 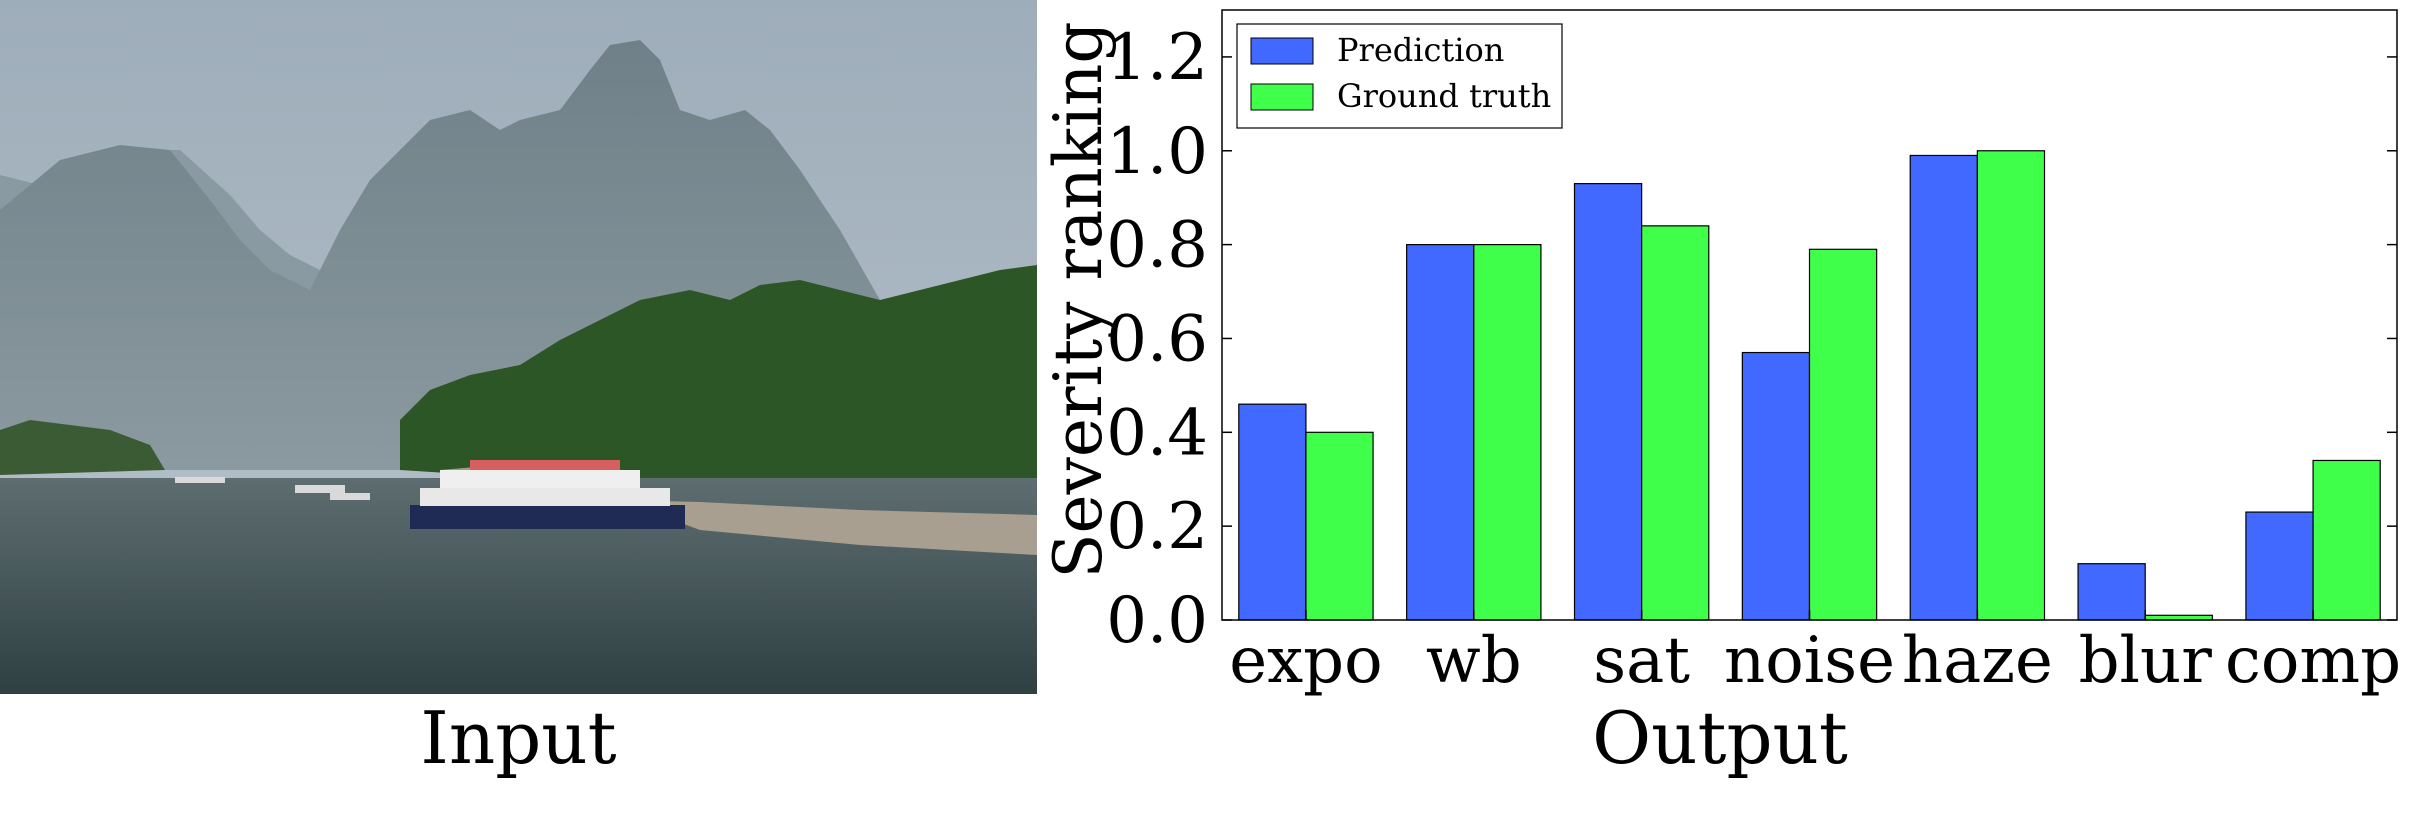 I want to click on y-tick-label: 0.2, so click(x=1157, y=527).